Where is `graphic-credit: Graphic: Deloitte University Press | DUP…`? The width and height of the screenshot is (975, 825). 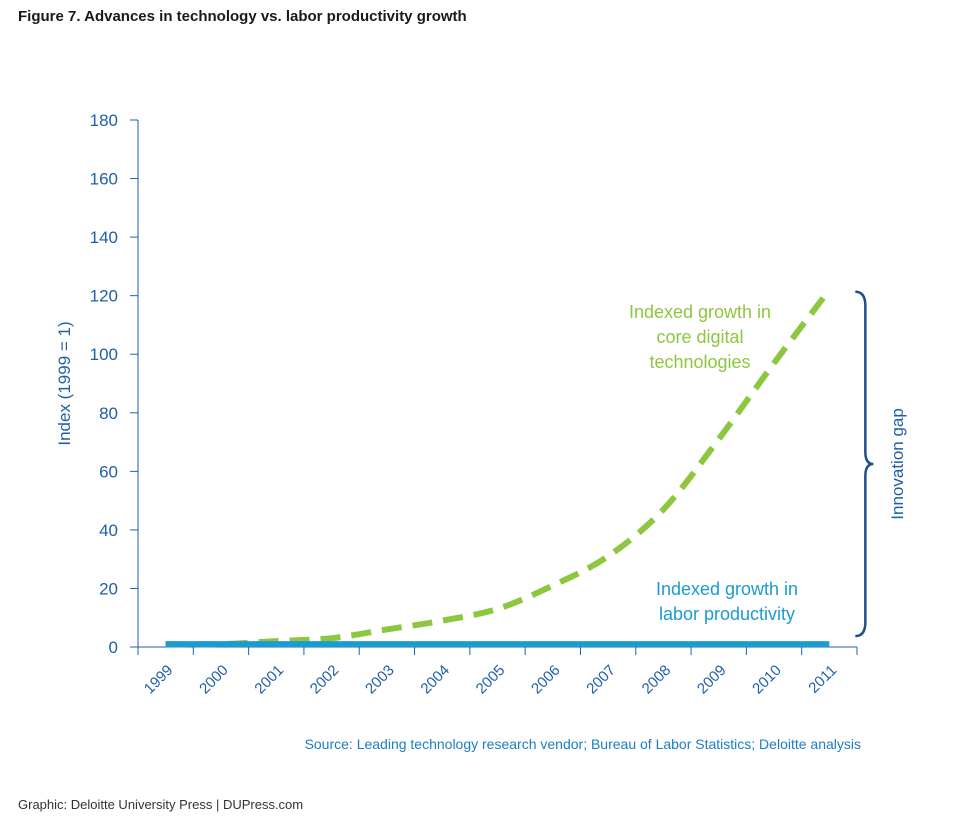
graphic-credit: Graphic: Deloitte University Press | DUP… is located at coordinates (161, 804).